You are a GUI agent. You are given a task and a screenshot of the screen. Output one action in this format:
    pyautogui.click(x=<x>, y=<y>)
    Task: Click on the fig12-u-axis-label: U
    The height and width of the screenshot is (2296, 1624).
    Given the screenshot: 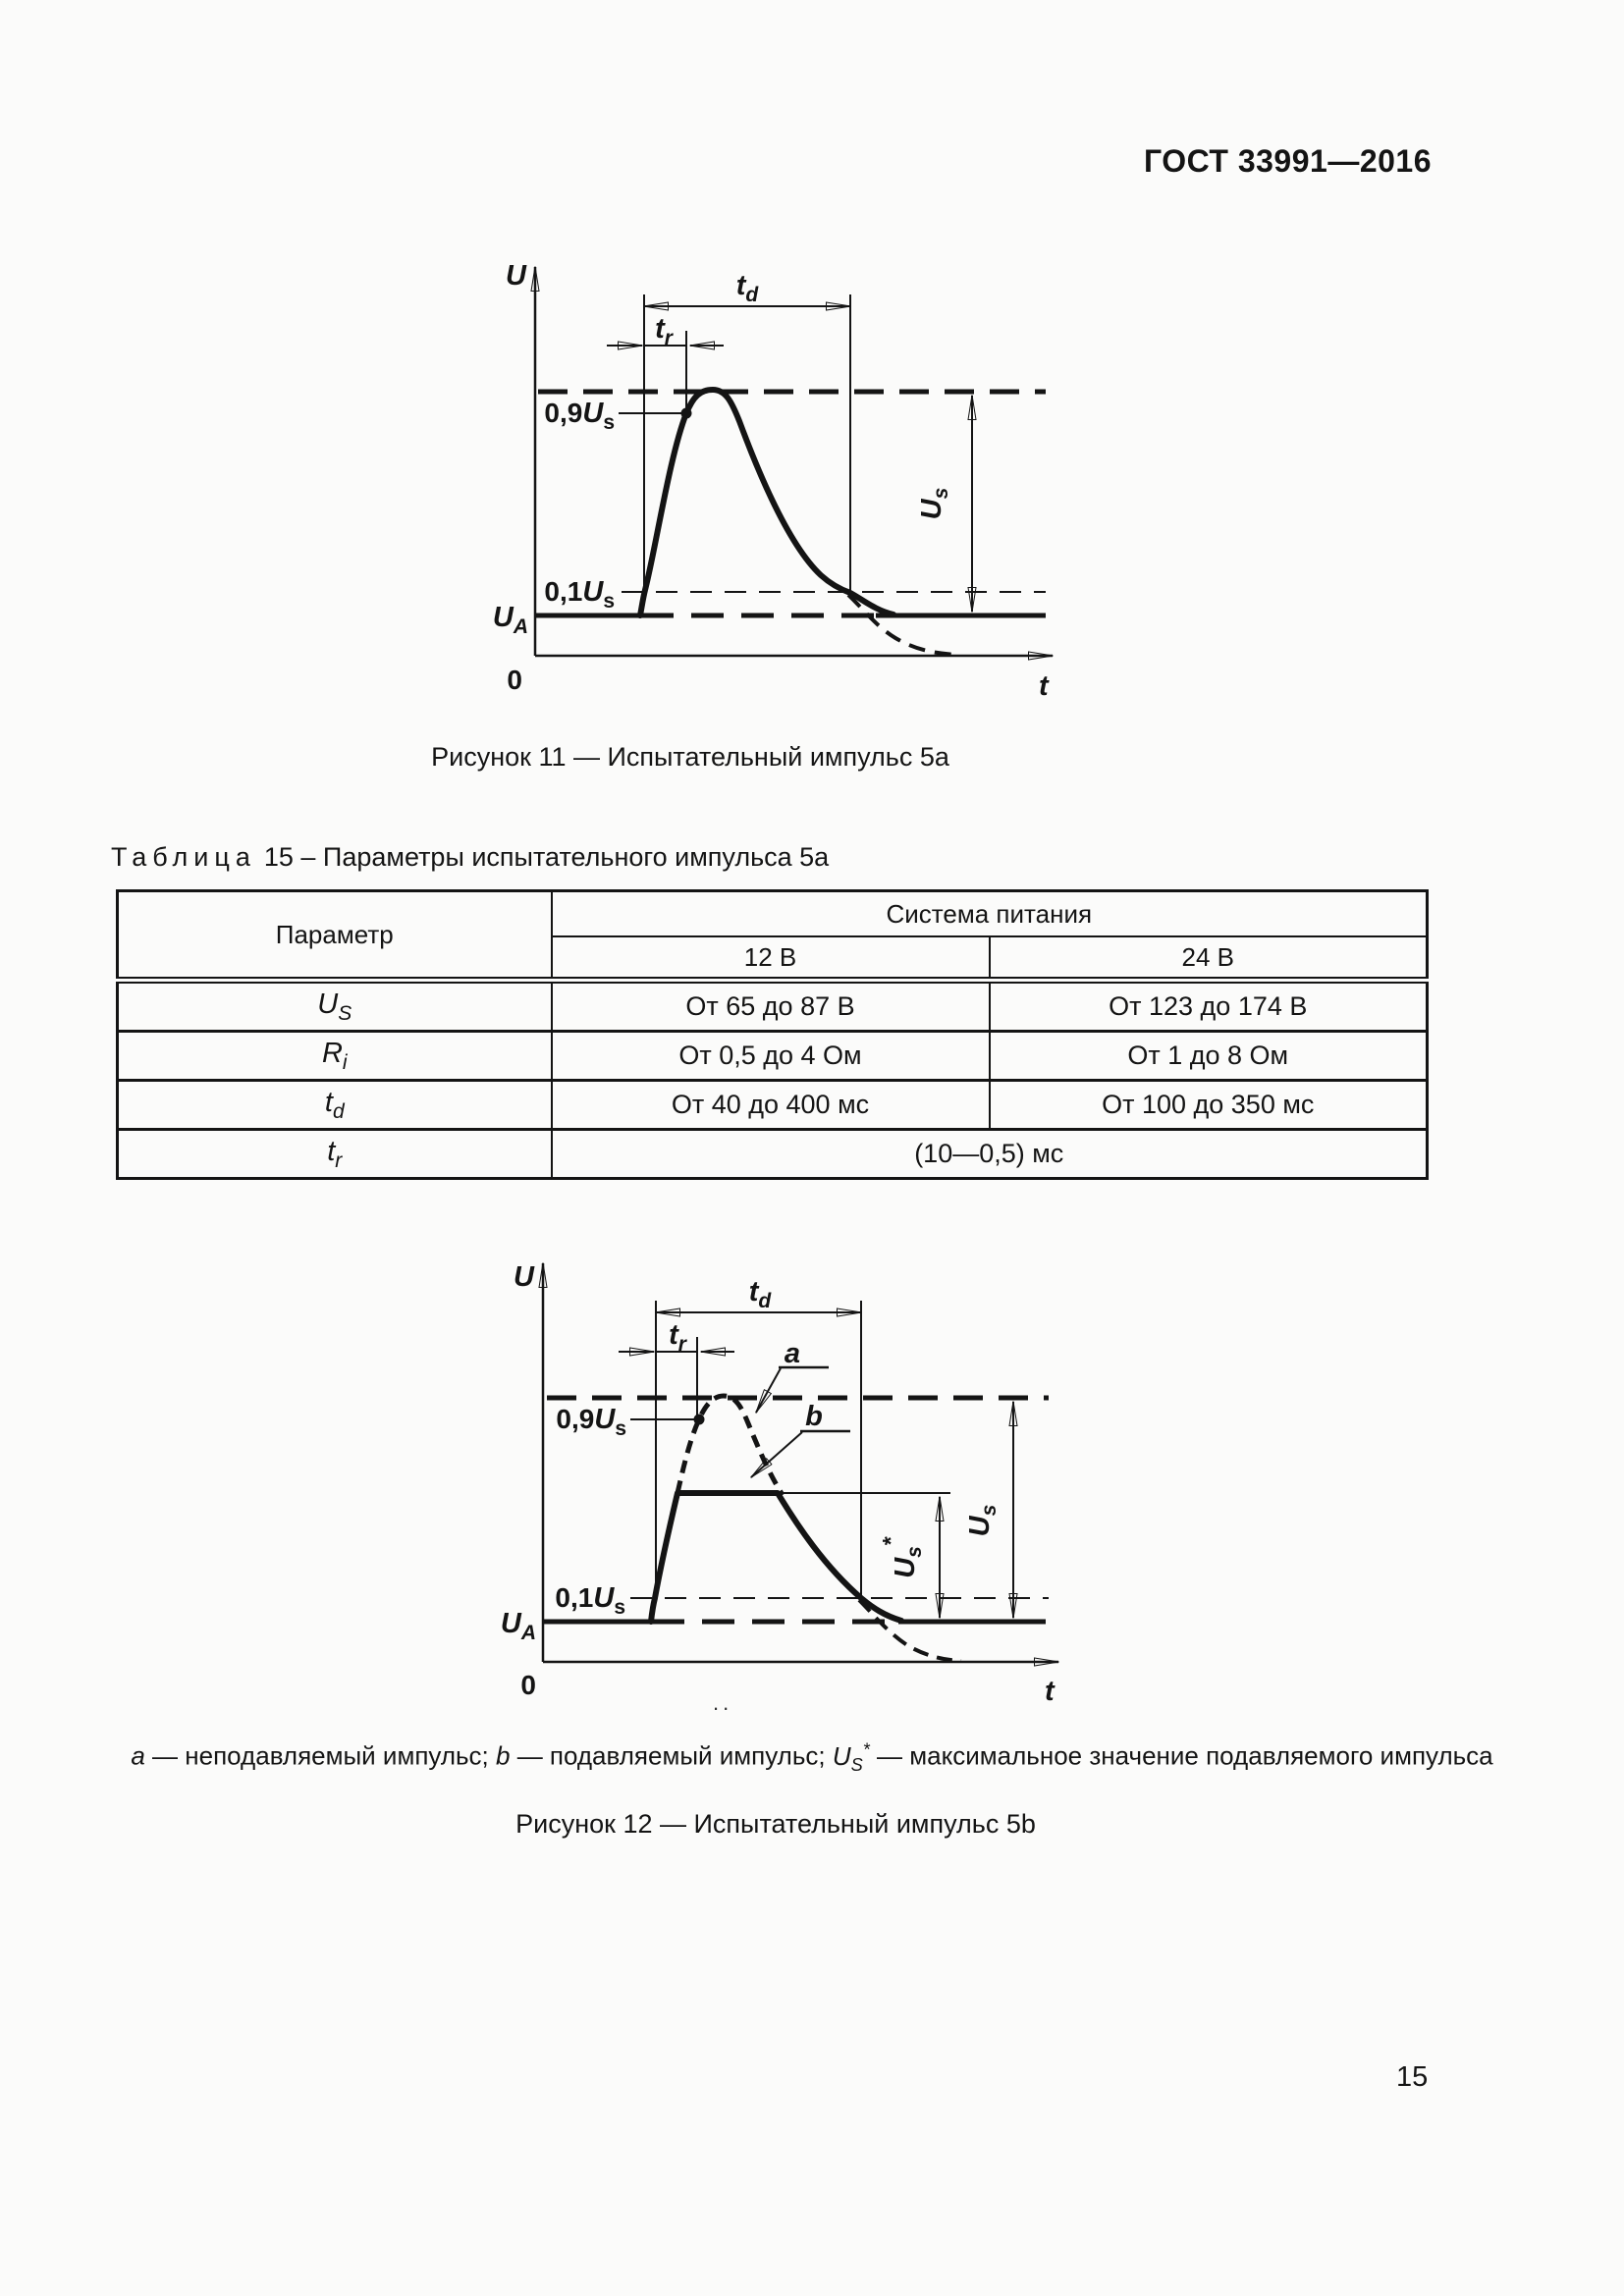 What is the action you would take?
    pyautogui.click(x=524, y=1277)
    